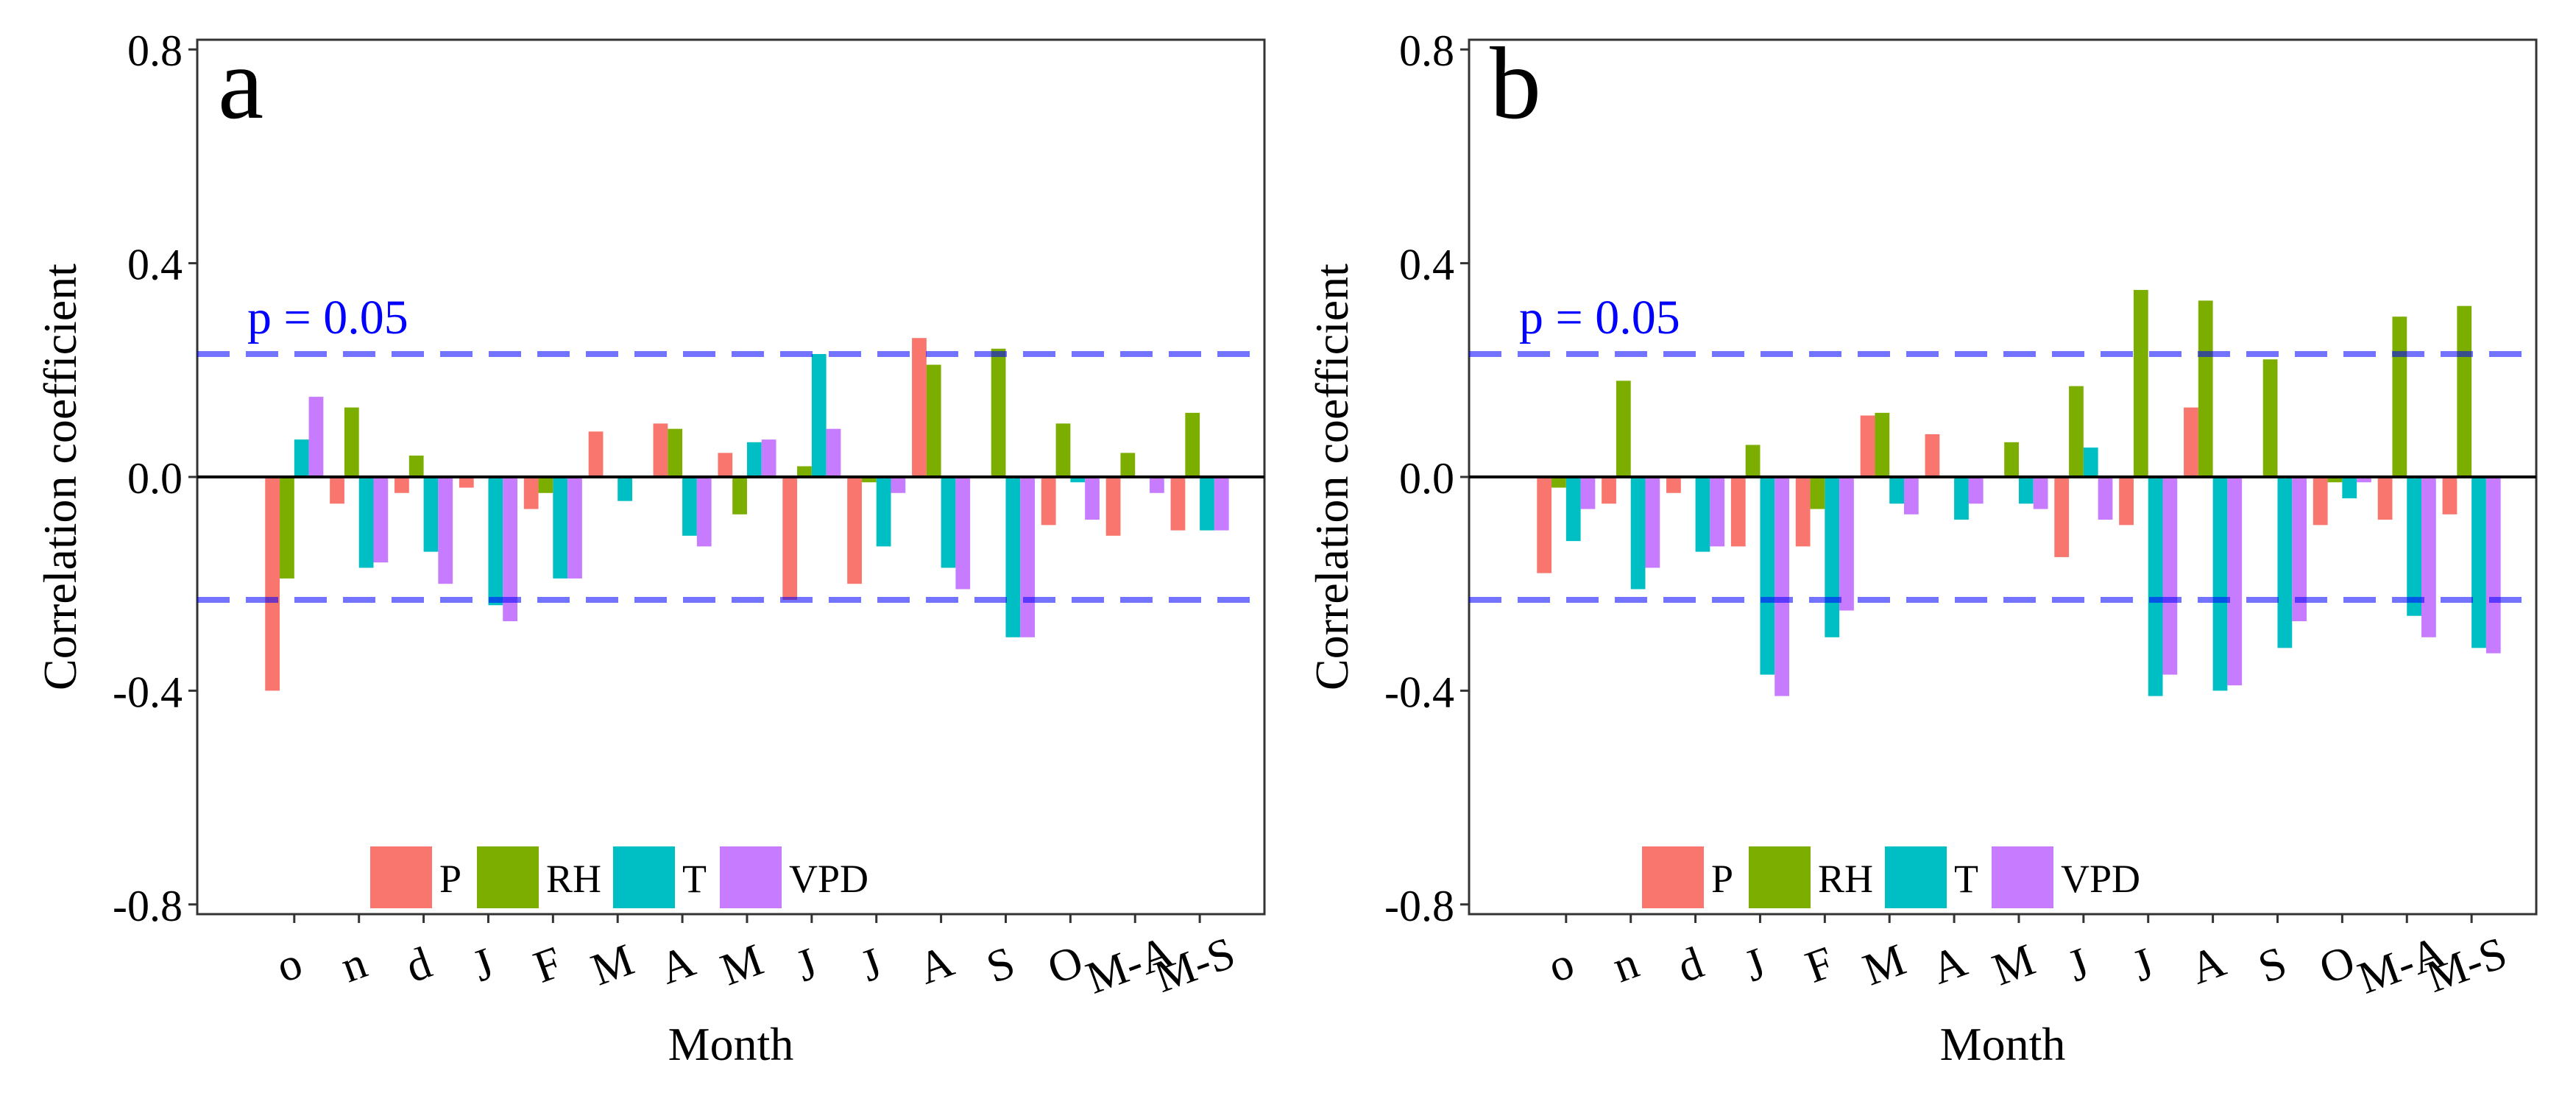 The height and width of the screenshot is (1093, 2576). I want to click on x-tick-label: o, so click(289, 965).